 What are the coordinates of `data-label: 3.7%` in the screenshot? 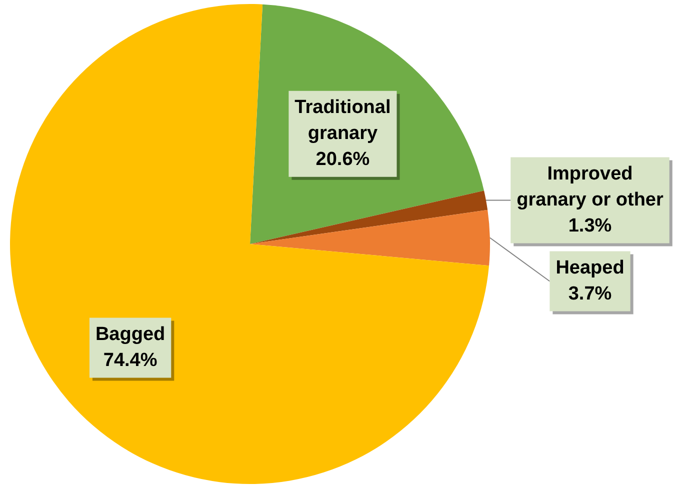 It's located at (590, 294).